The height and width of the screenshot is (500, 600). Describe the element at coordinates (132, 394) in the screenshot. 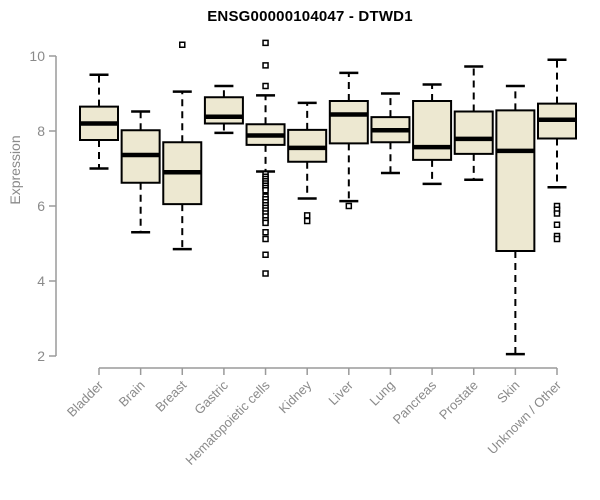

I see `x-tick-label-brain: Brain` at that location.